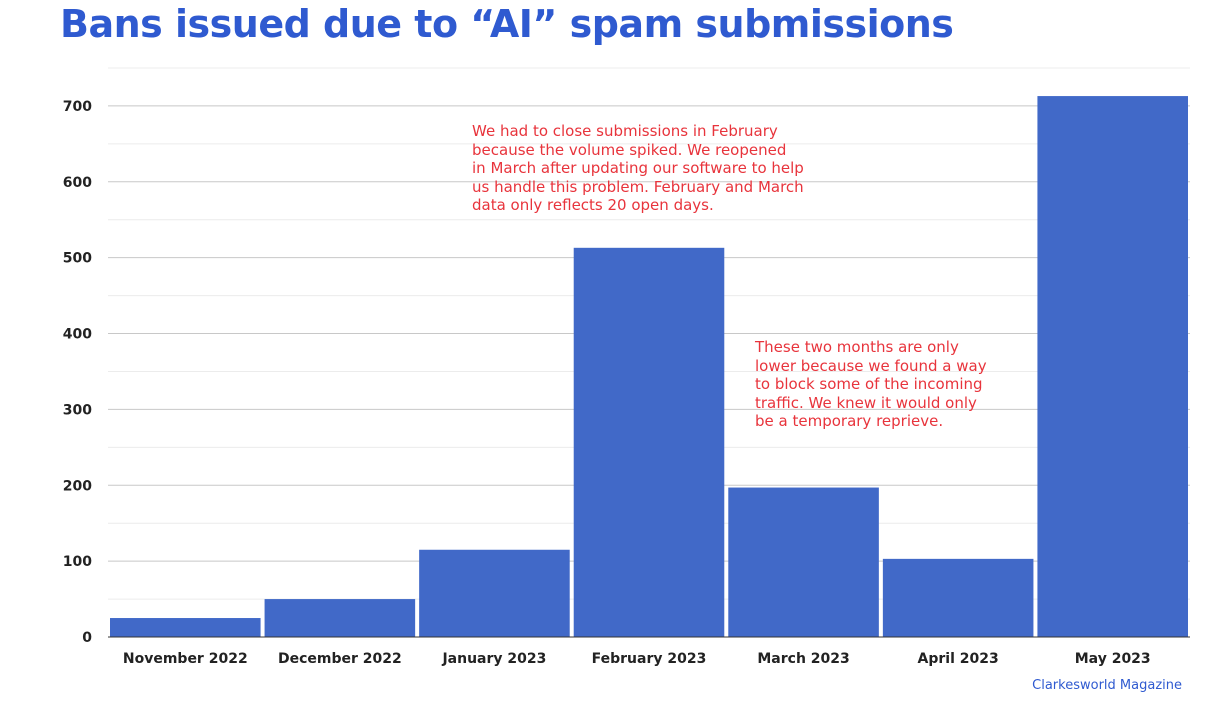  I want to click on y-tick-label: 700, so click(77, 107).